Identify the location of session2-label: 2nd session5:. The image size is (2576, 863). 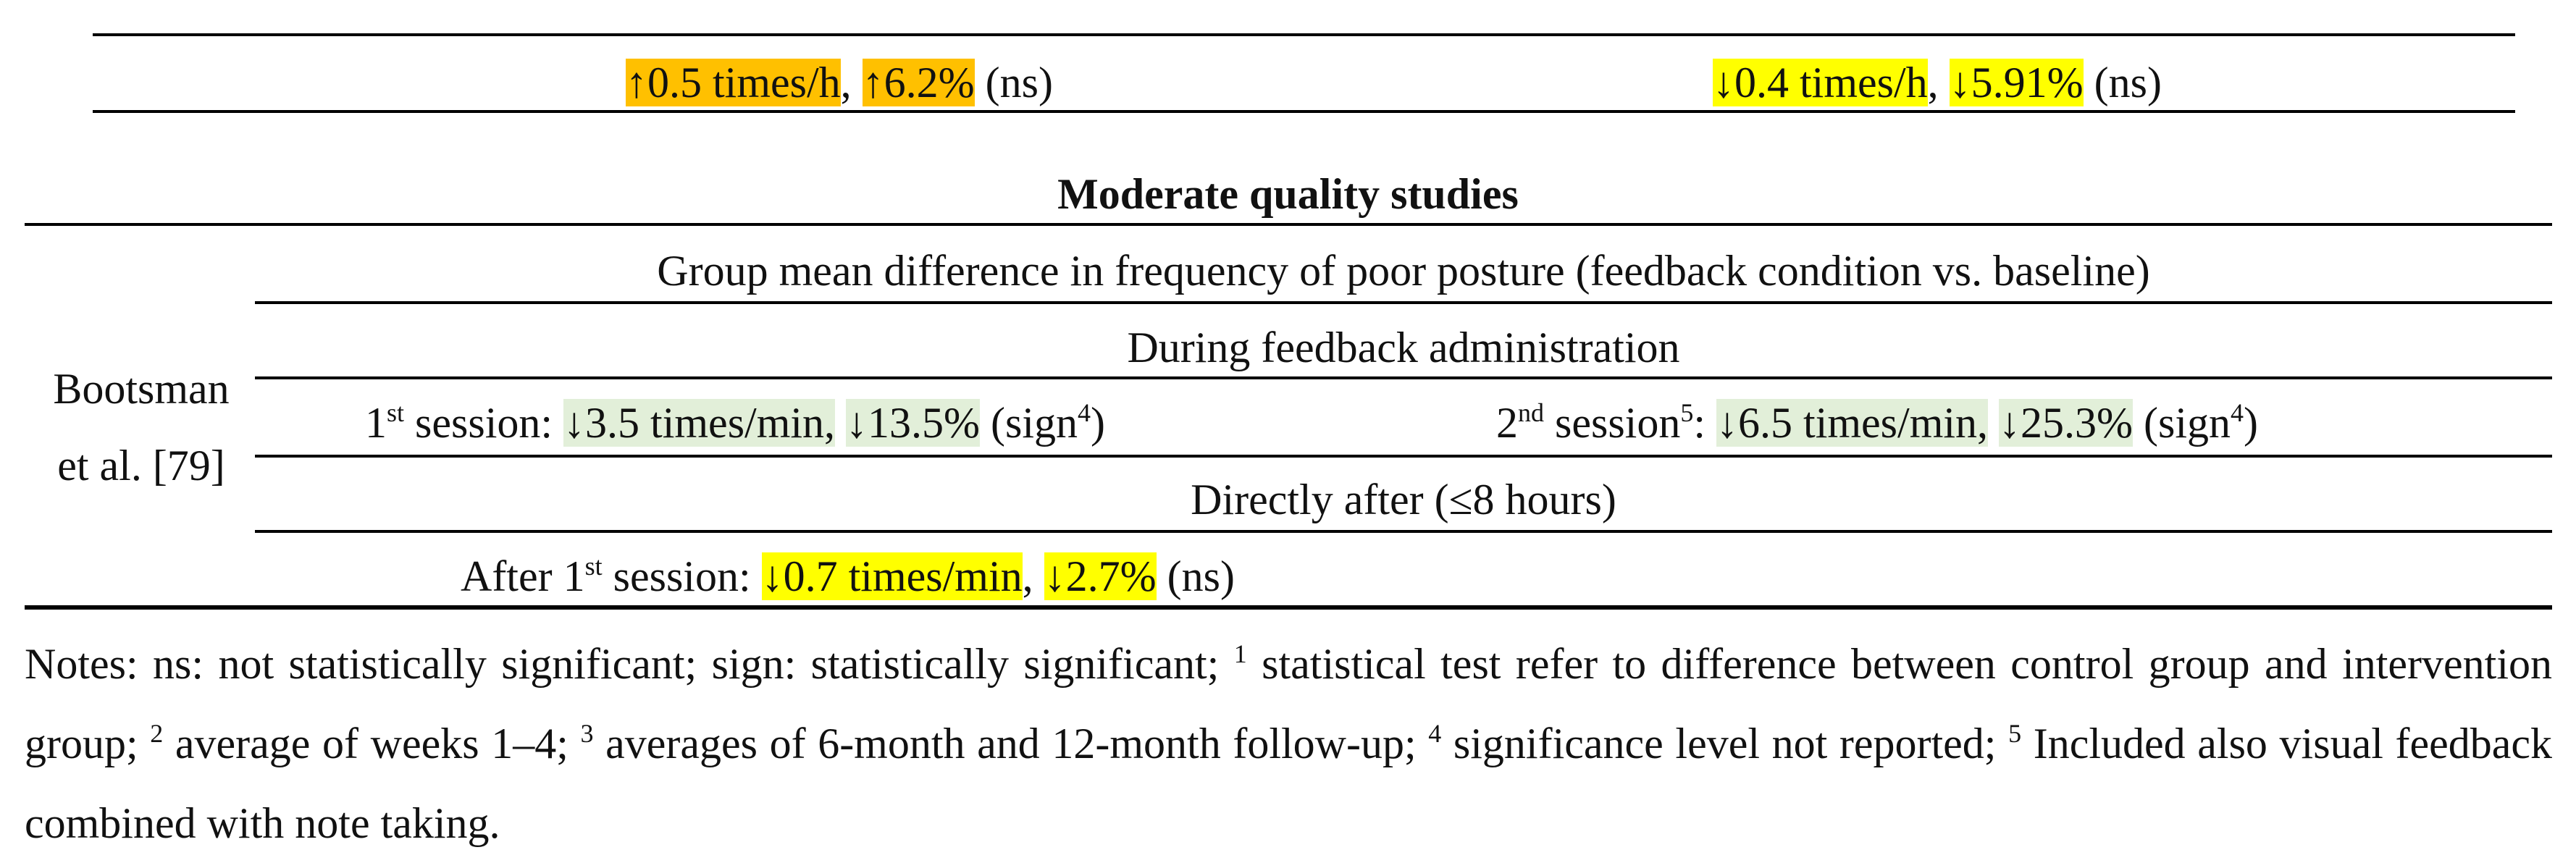
(1601, 422).